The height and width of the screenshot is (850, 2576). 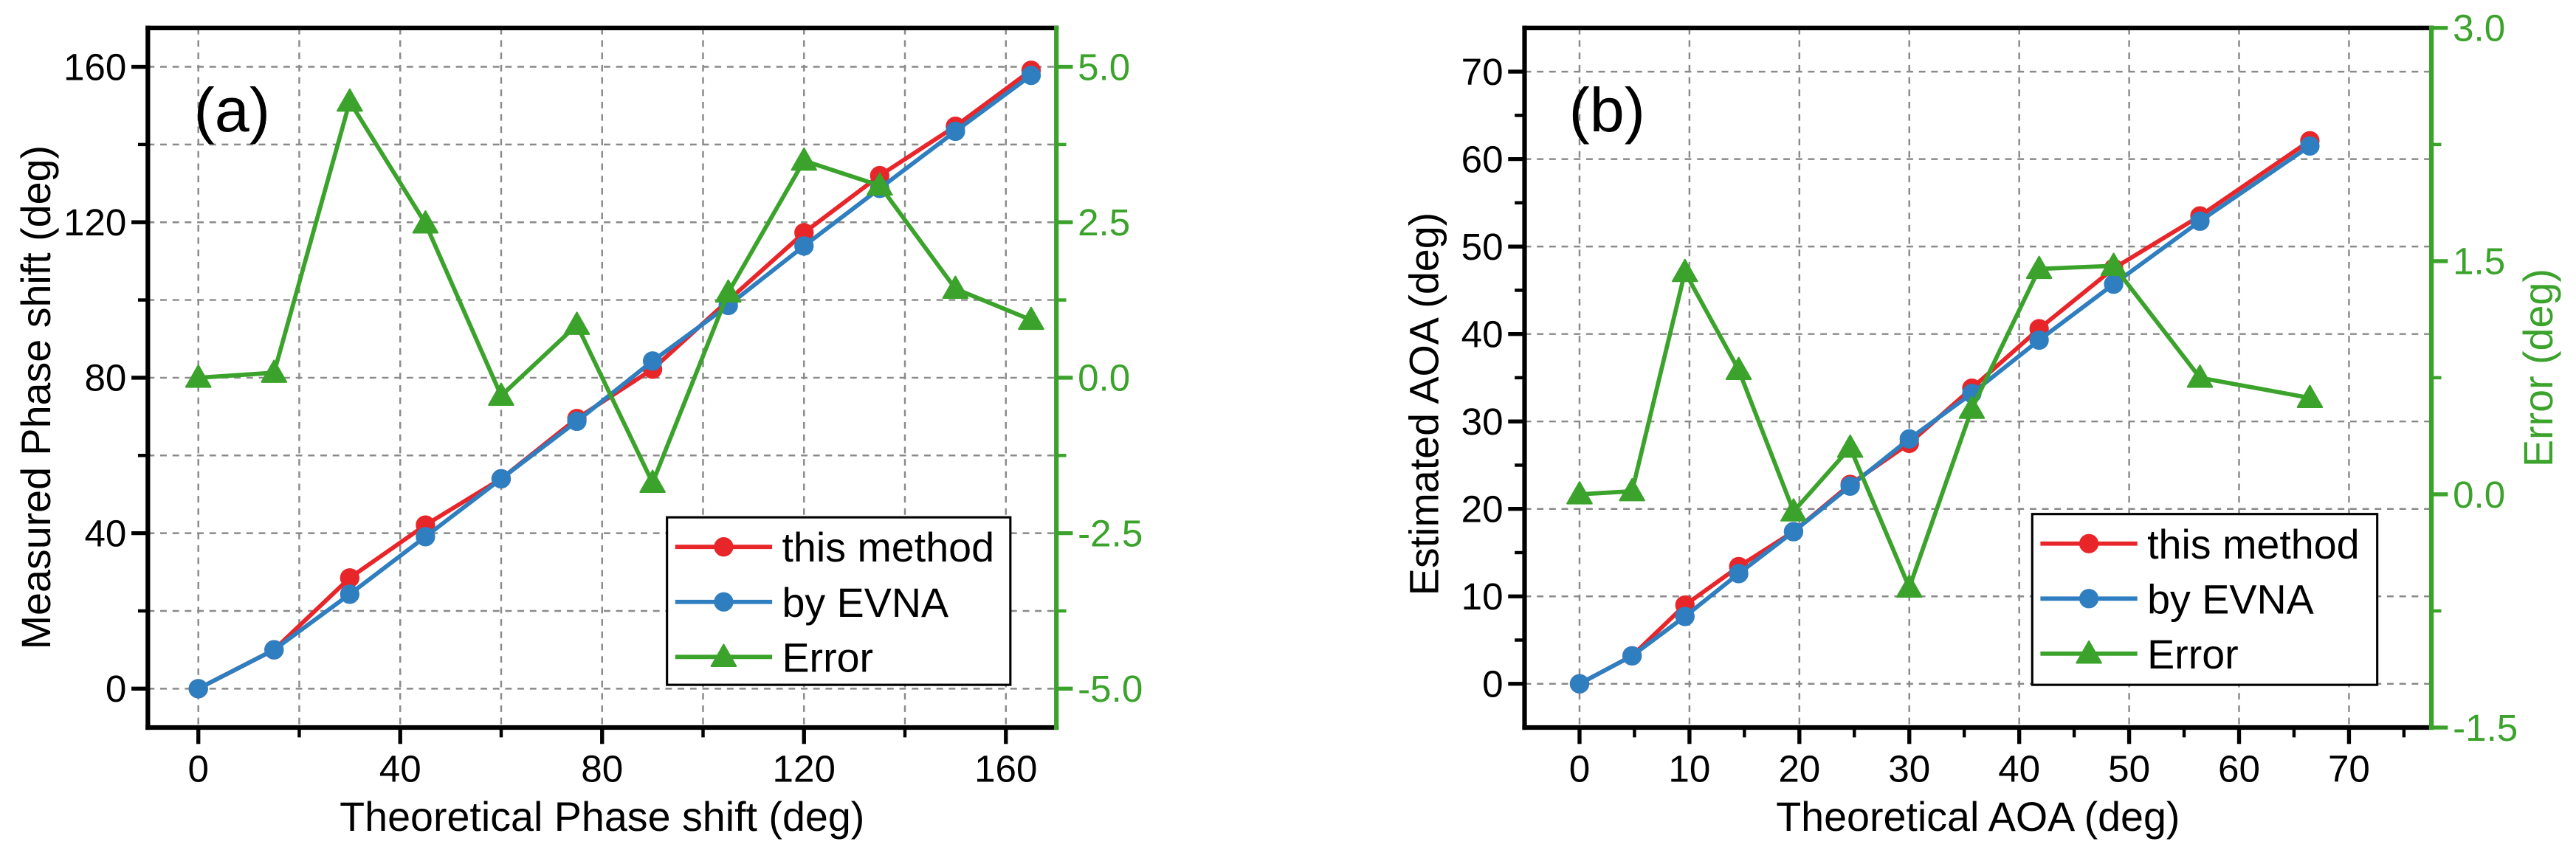 What do you see at coordinates (805, 768) in the screenshot?
I see `panel-a-xtick-label-3: 120` at bounding box center [805, 768].